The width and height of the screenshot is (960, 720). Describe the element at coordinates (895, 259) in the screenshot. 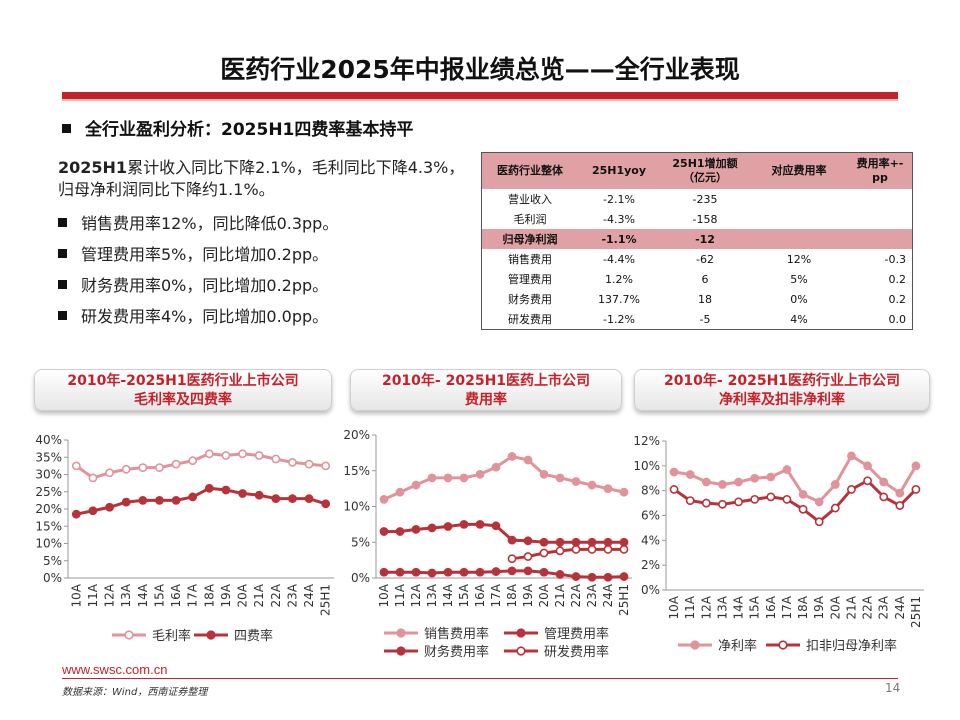

I see `table-cell: -0.3` at that location.